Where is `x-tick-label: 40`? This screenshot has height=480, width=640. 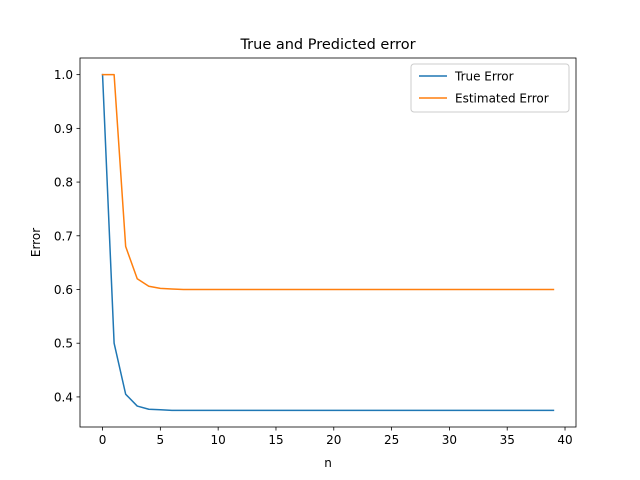 x-tick-label: 40 is located at coordinates (564, 440).